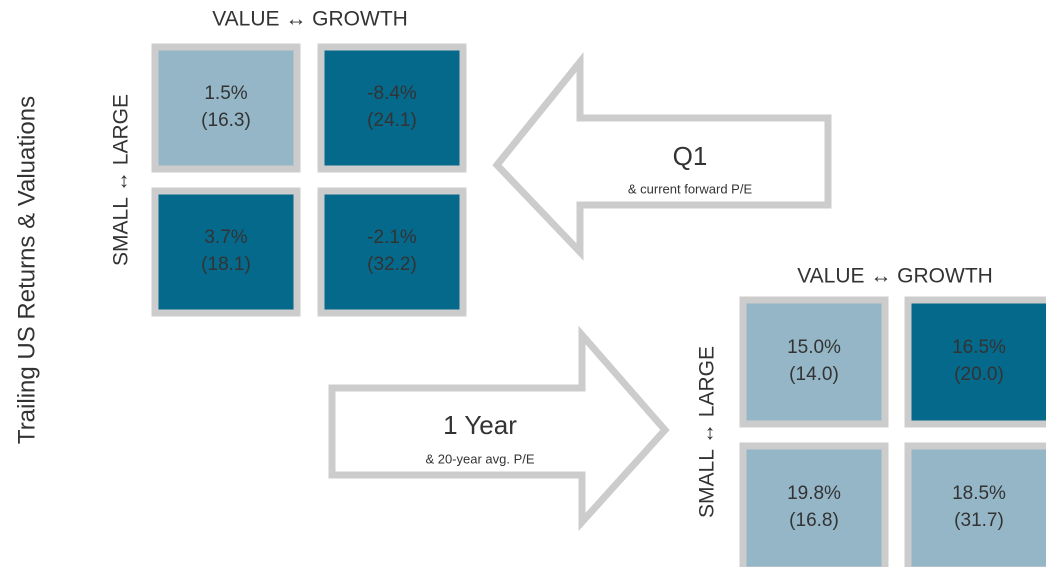  What do you see at coordinates (26, 270) in the screenshot?
I see `title: Trailing US Returns & Valuations` at bounding box center [26, 270].